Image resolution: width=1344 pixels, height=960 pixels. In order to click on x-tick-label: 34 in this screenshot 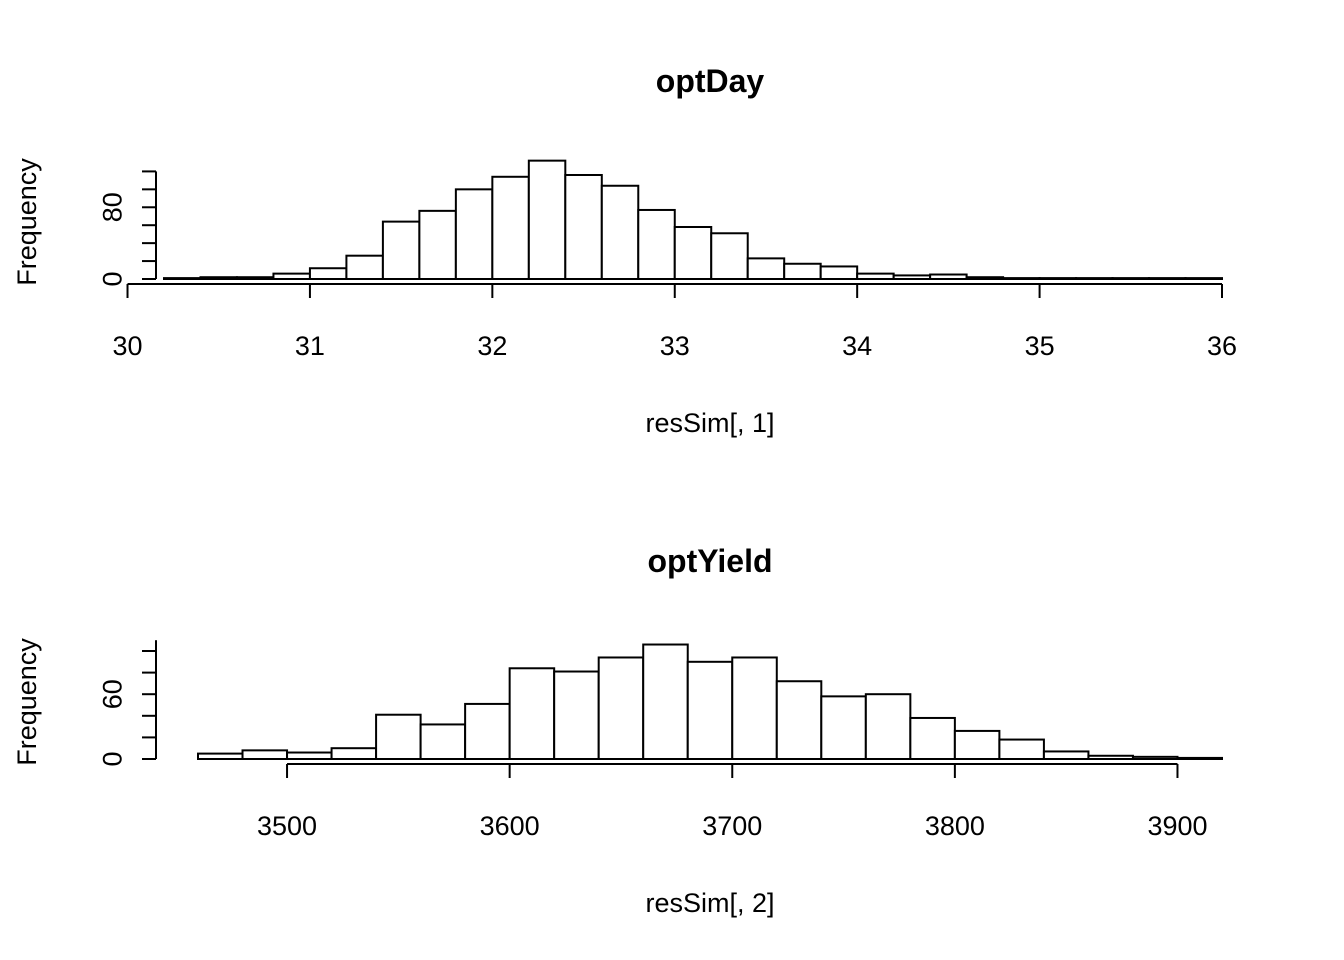, I will do `click(857, 346)`.